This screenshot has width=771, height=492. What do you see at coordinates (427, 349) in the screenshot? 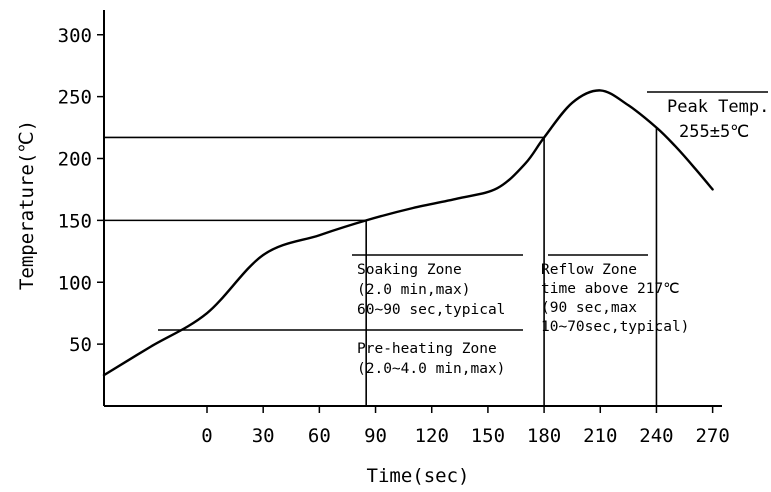
I see `preheat-zone-text: Pre-heating Zone` at bounding box center [427, 349].